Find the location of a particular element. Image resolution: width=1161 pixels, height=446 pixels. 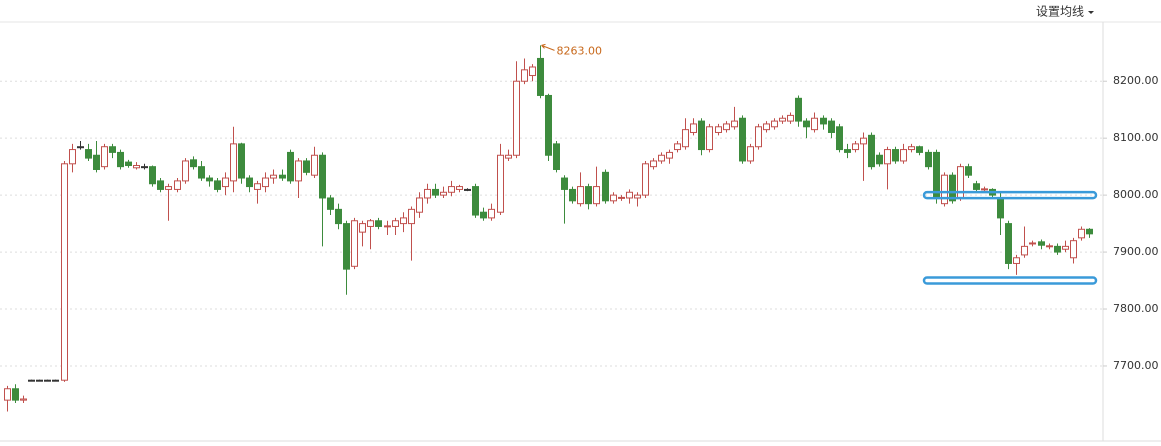

button: 设置均线 is located at coordinates (1065, 12).